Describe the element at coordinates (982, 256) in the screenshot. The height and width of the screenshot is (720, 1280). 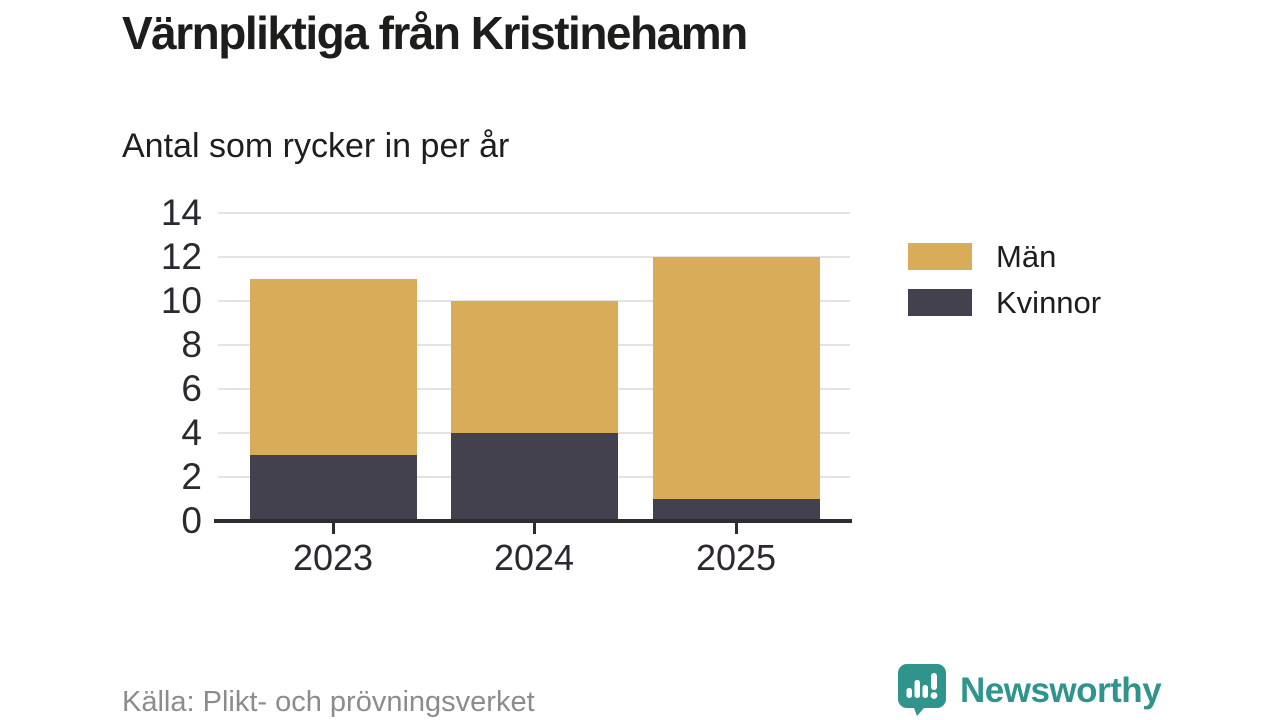
I see `legend-item-Män: Män` at that location.